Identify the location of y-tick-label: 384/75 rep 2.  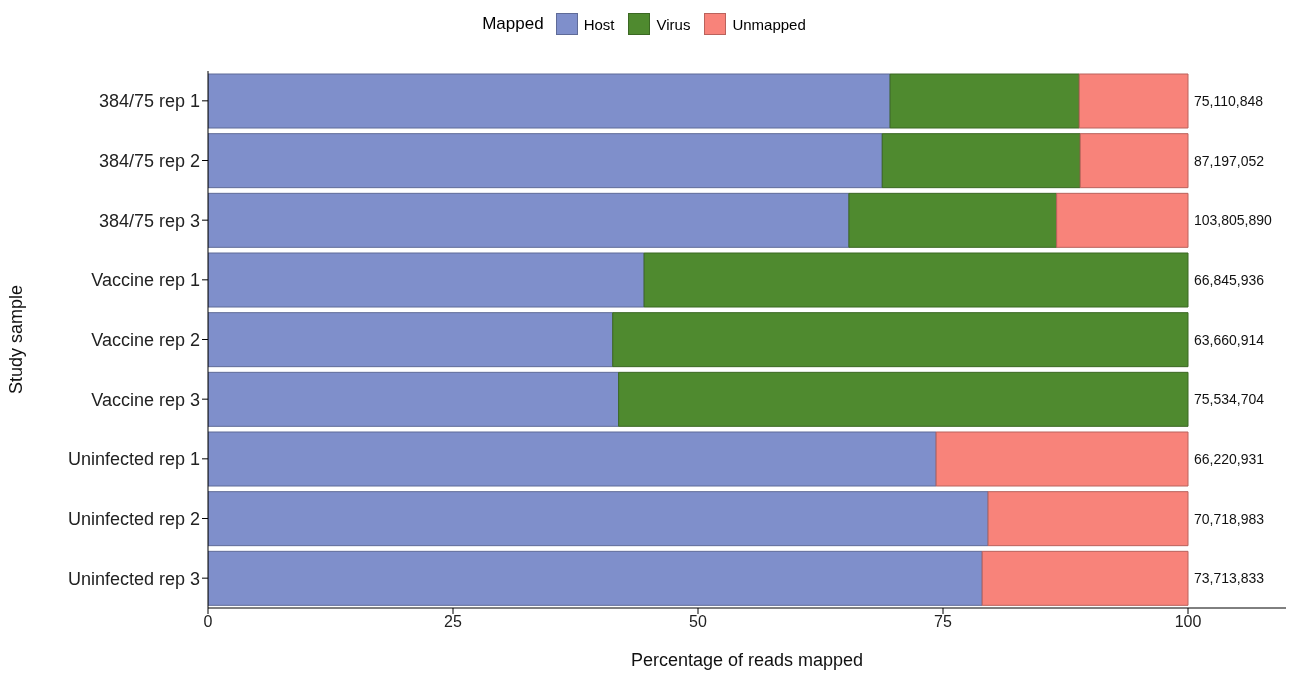
(149, 160).